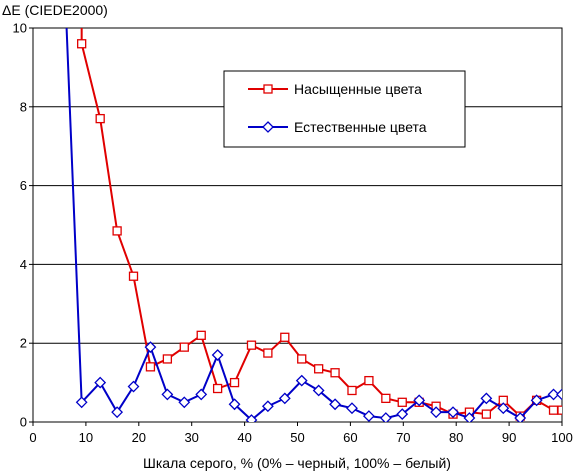  Describe the element at coordinates (23, 185) in the screenshot. I see `y-tick-label: 6` at that location.